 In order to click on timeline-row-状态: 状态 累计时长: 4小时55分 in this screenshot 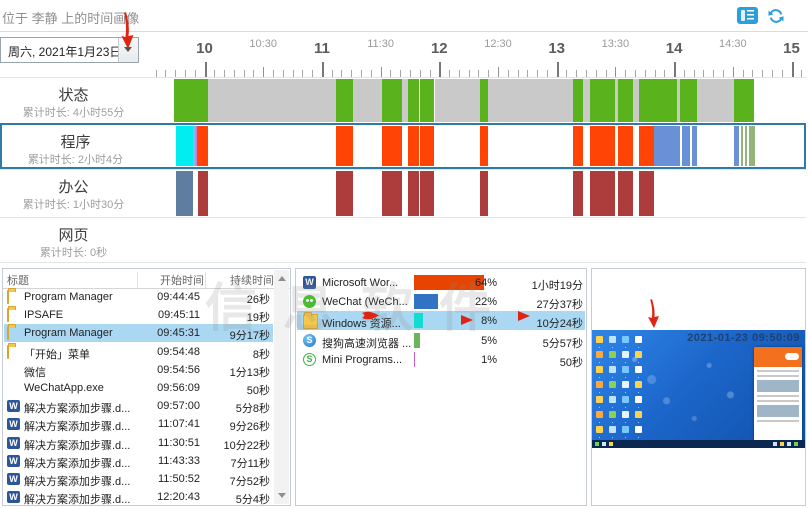, I will do `click(403, 100)`.